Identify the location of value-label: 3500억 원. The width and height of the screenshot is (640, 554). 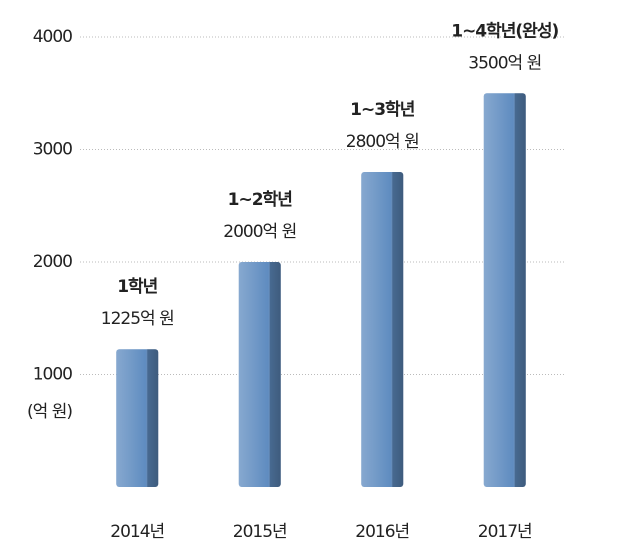
(504, 63).